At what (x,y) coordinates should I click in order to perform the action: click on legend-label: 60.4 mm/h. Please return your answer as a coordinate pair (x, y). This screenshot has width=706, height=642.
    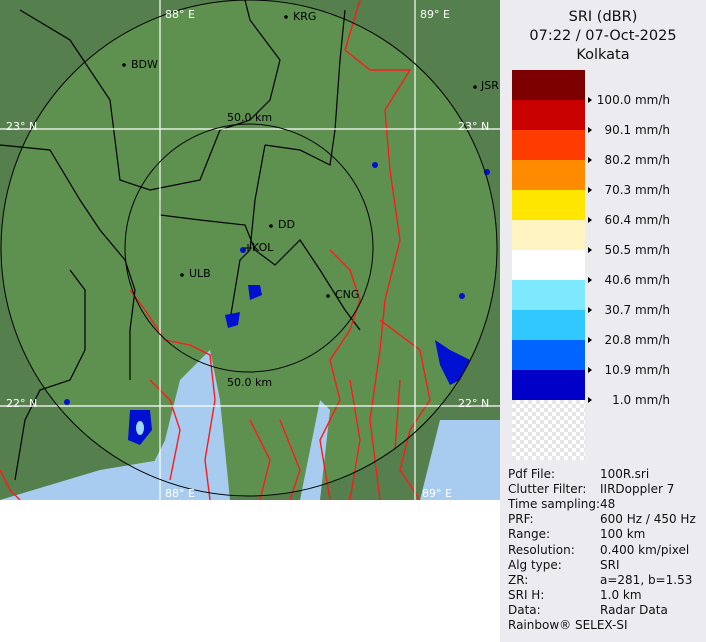
    Looking at the image, I should click on (637, 220).